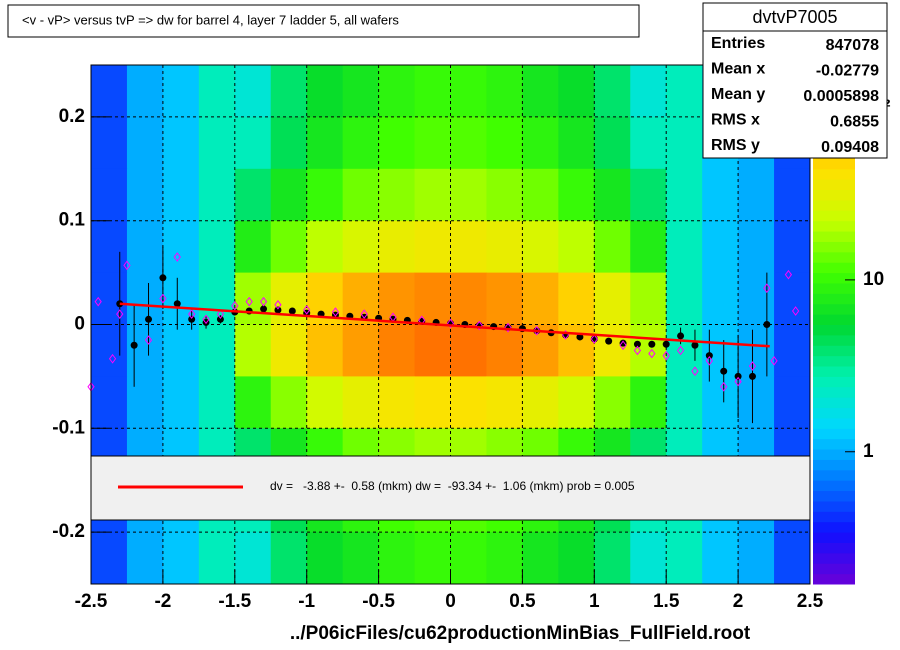 This screenshot has height=650, width=900. I want to click on x-tick-label: -2, so click(162, 601).